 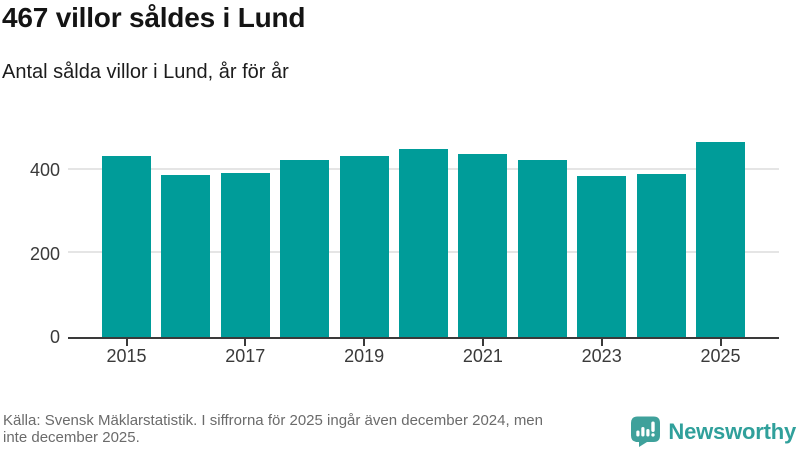 I want to click on bar-2018, so click(x=305, y=248).